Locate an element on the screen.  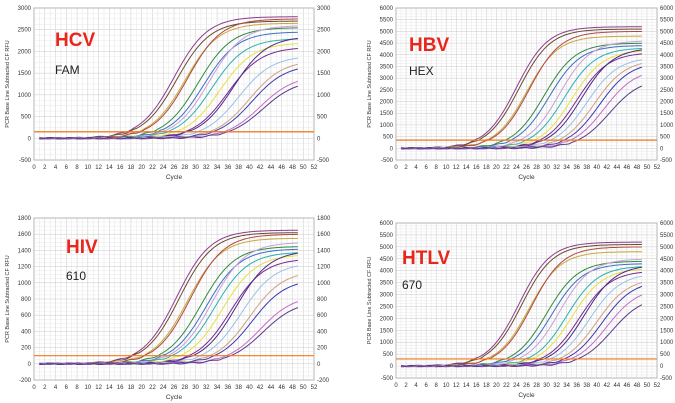
target-label: HTLV is located at coordinates (426, 258).